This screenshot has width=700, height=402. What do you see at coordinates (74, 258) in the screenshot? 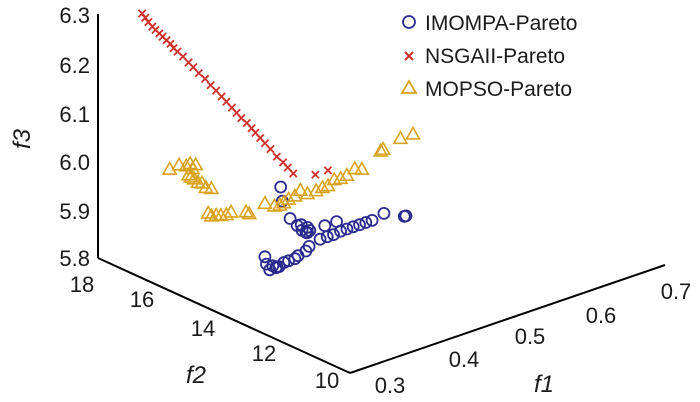
I see `f3-tick-label: 5.8` at bounding box center [74, 258].